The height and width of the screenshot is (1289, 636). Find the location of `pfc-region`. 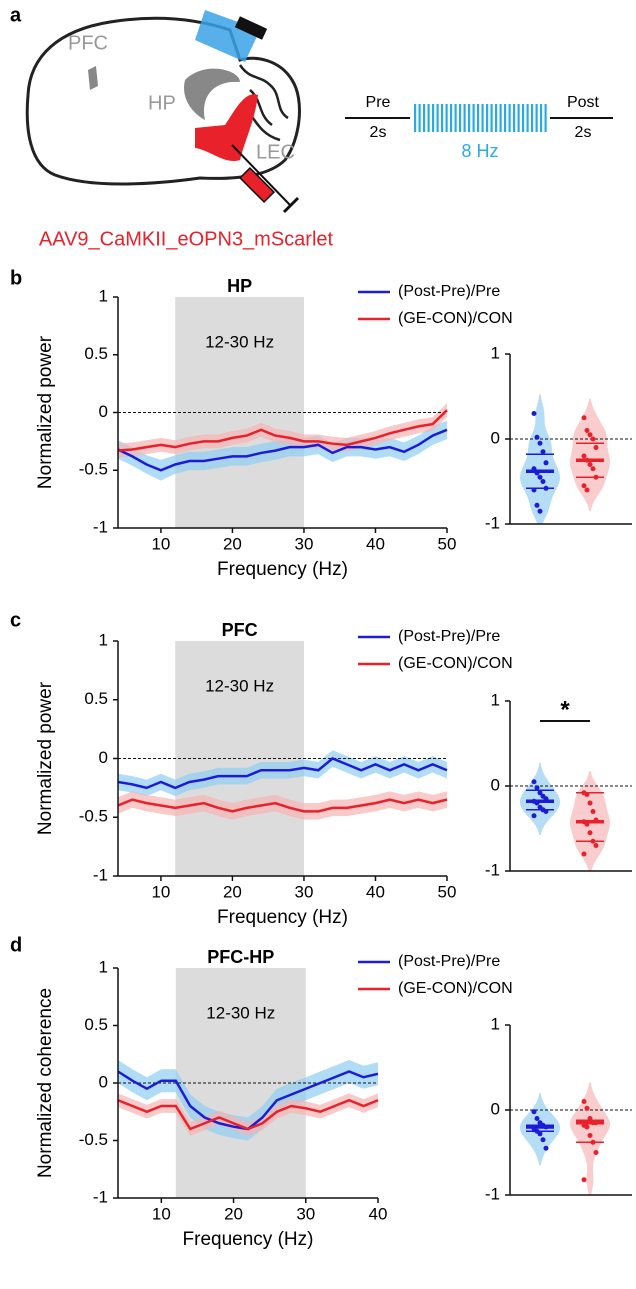

pfc-region is located at coordinates (93, 78).